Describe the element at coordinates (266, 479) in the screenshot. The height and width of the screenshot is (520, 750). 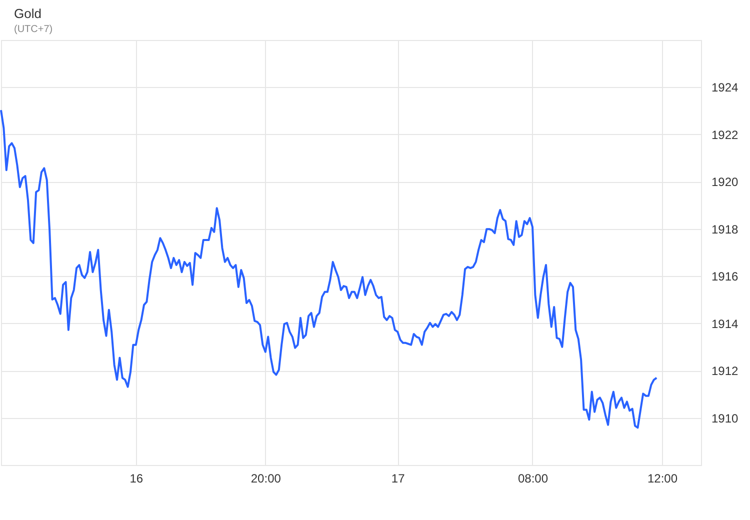
I see `x-tick-label: 20:00` at that location.